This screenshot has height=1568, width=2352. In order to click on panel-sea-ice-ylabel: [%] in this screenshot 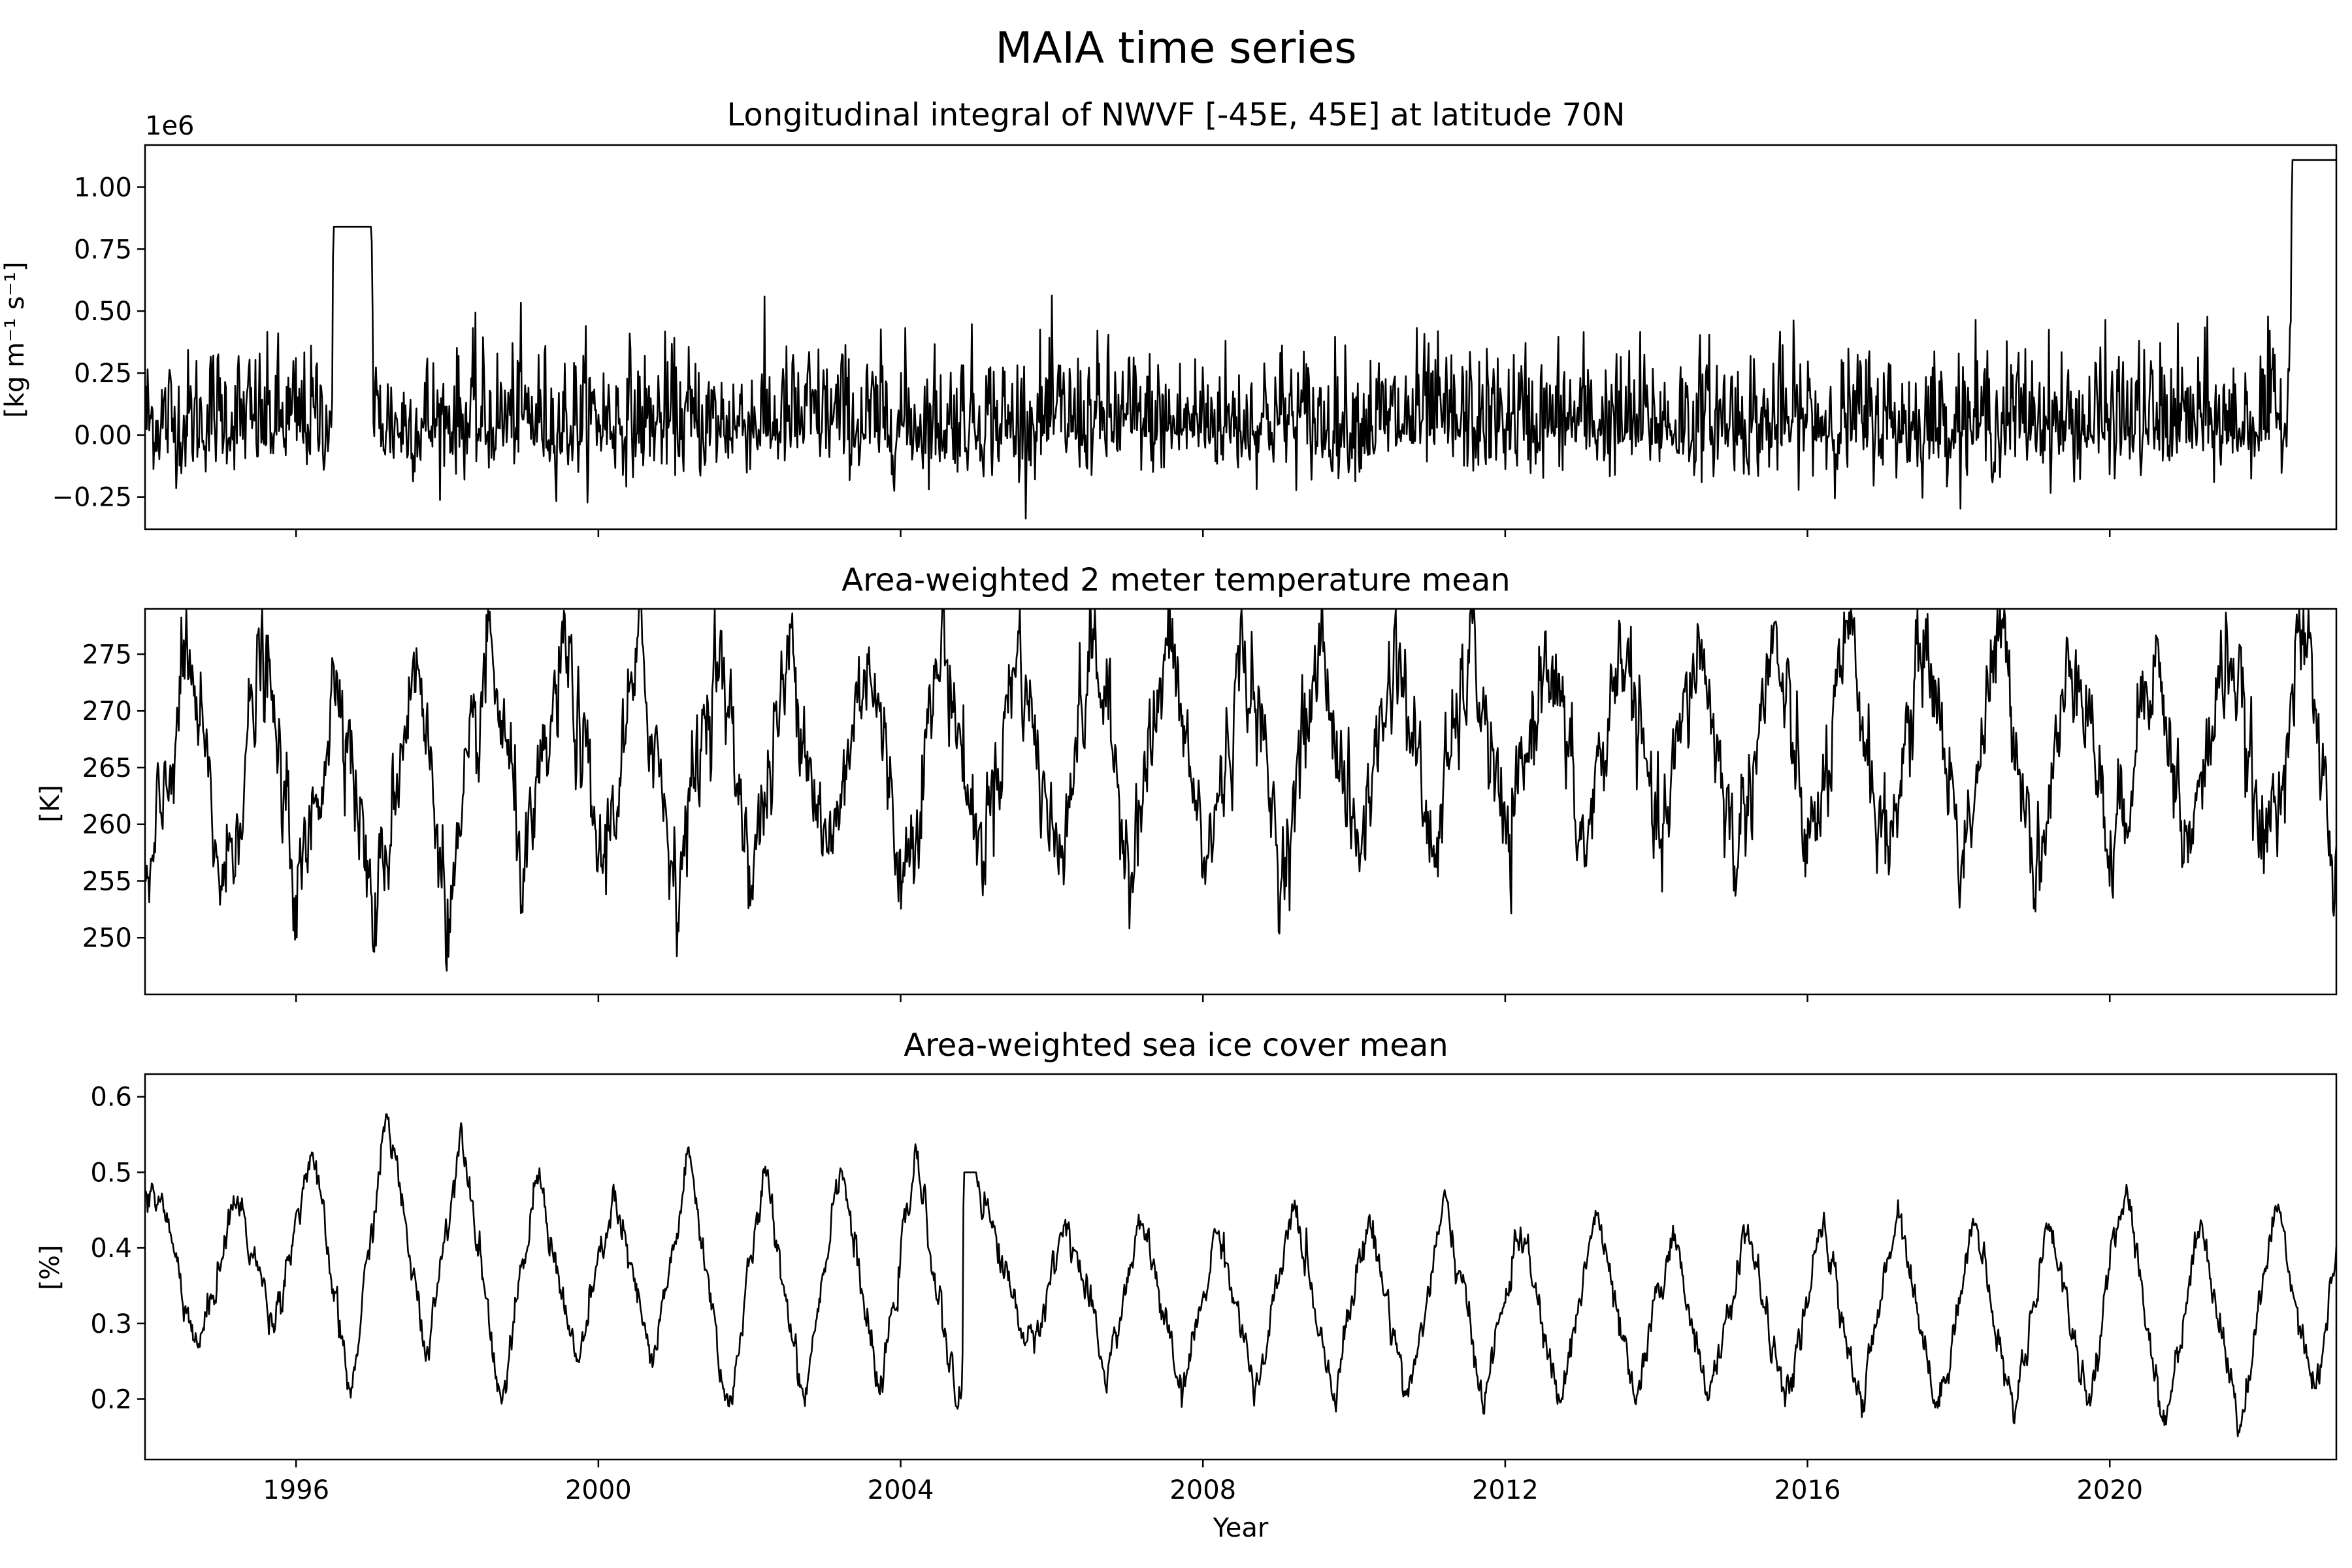, I will do `click(50, 1267)`.